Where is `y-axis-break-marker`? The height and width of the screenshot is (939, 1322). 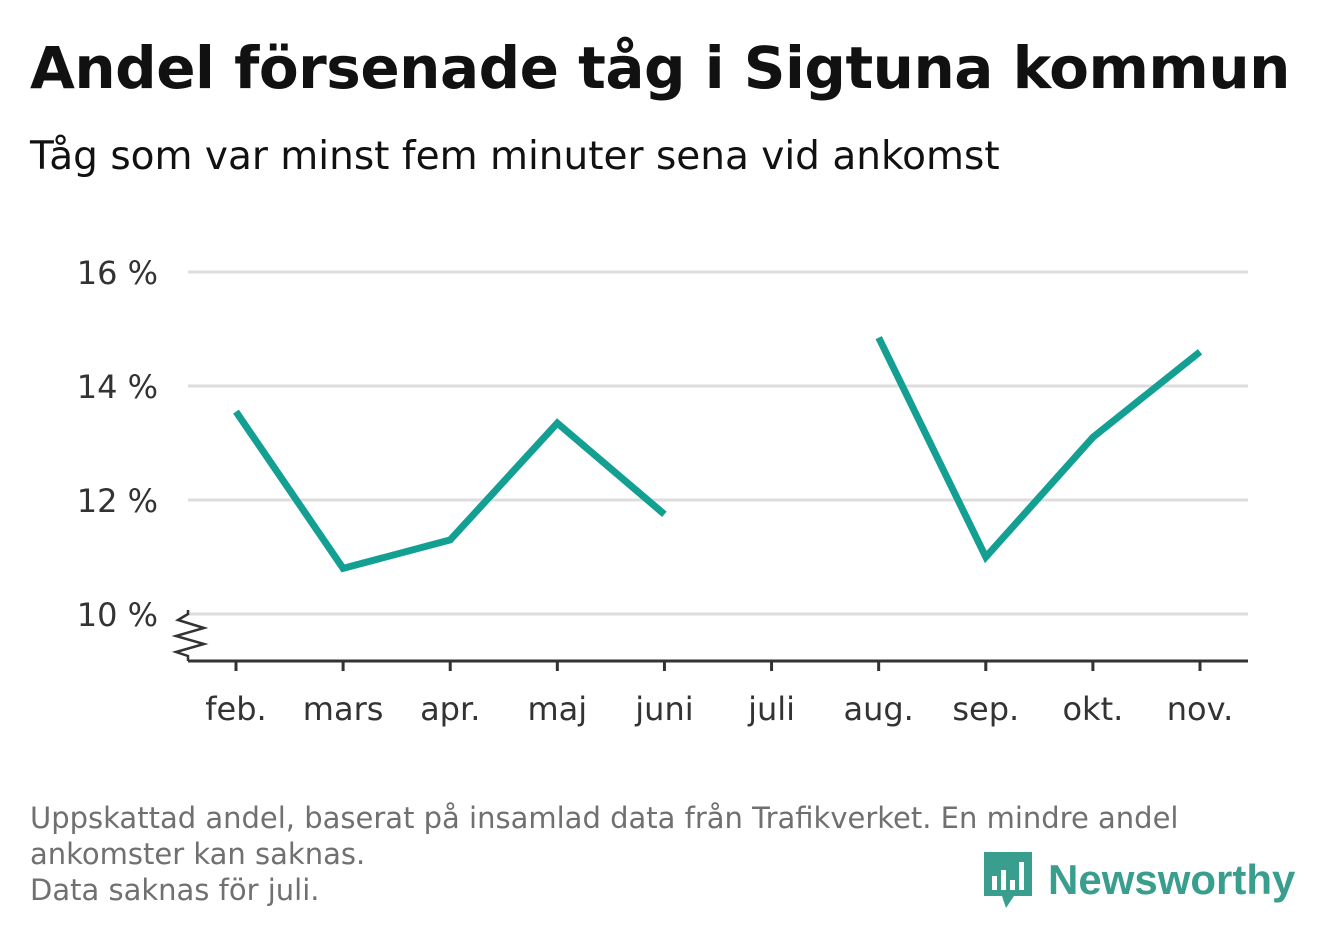 y-axis-break-marker is located at coordinates (190, 635).